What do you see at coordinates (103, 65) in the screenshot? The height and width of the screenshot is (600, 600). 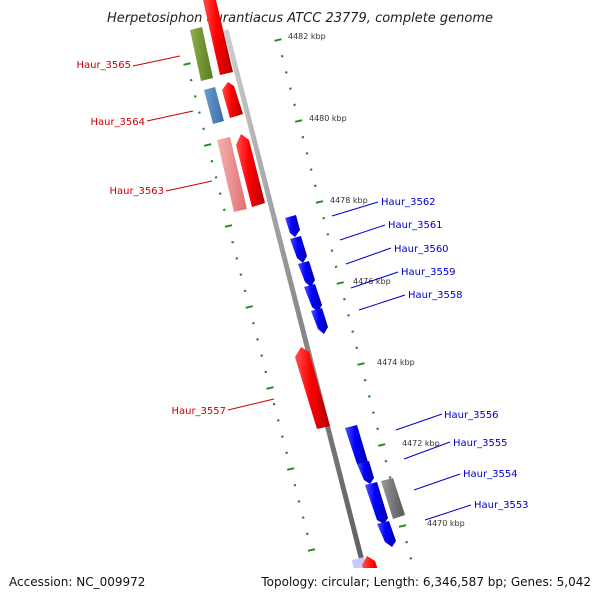 I see `gene-label: Haur_3565` at bounding box center [103, 65].